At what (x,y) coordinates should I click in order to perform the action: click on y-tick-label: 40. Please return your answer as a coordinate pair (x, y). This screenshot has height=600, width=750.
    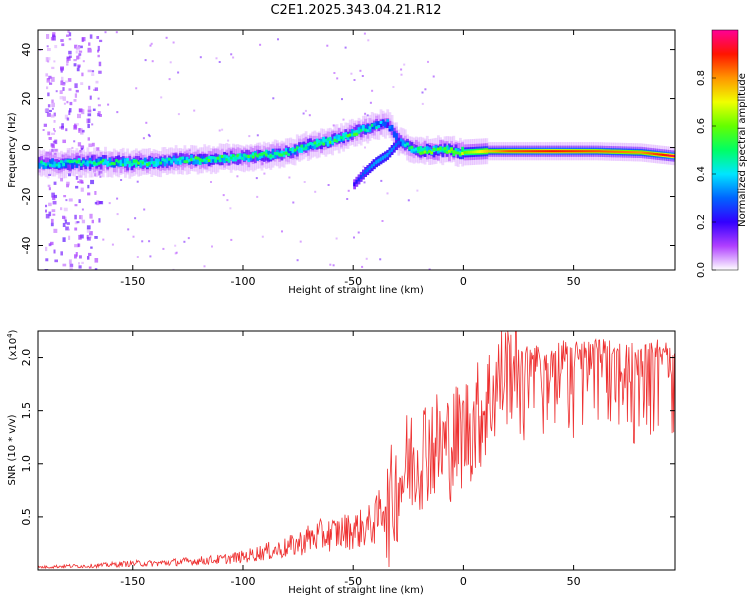
    Looking at the image, I should click on (26, 50).